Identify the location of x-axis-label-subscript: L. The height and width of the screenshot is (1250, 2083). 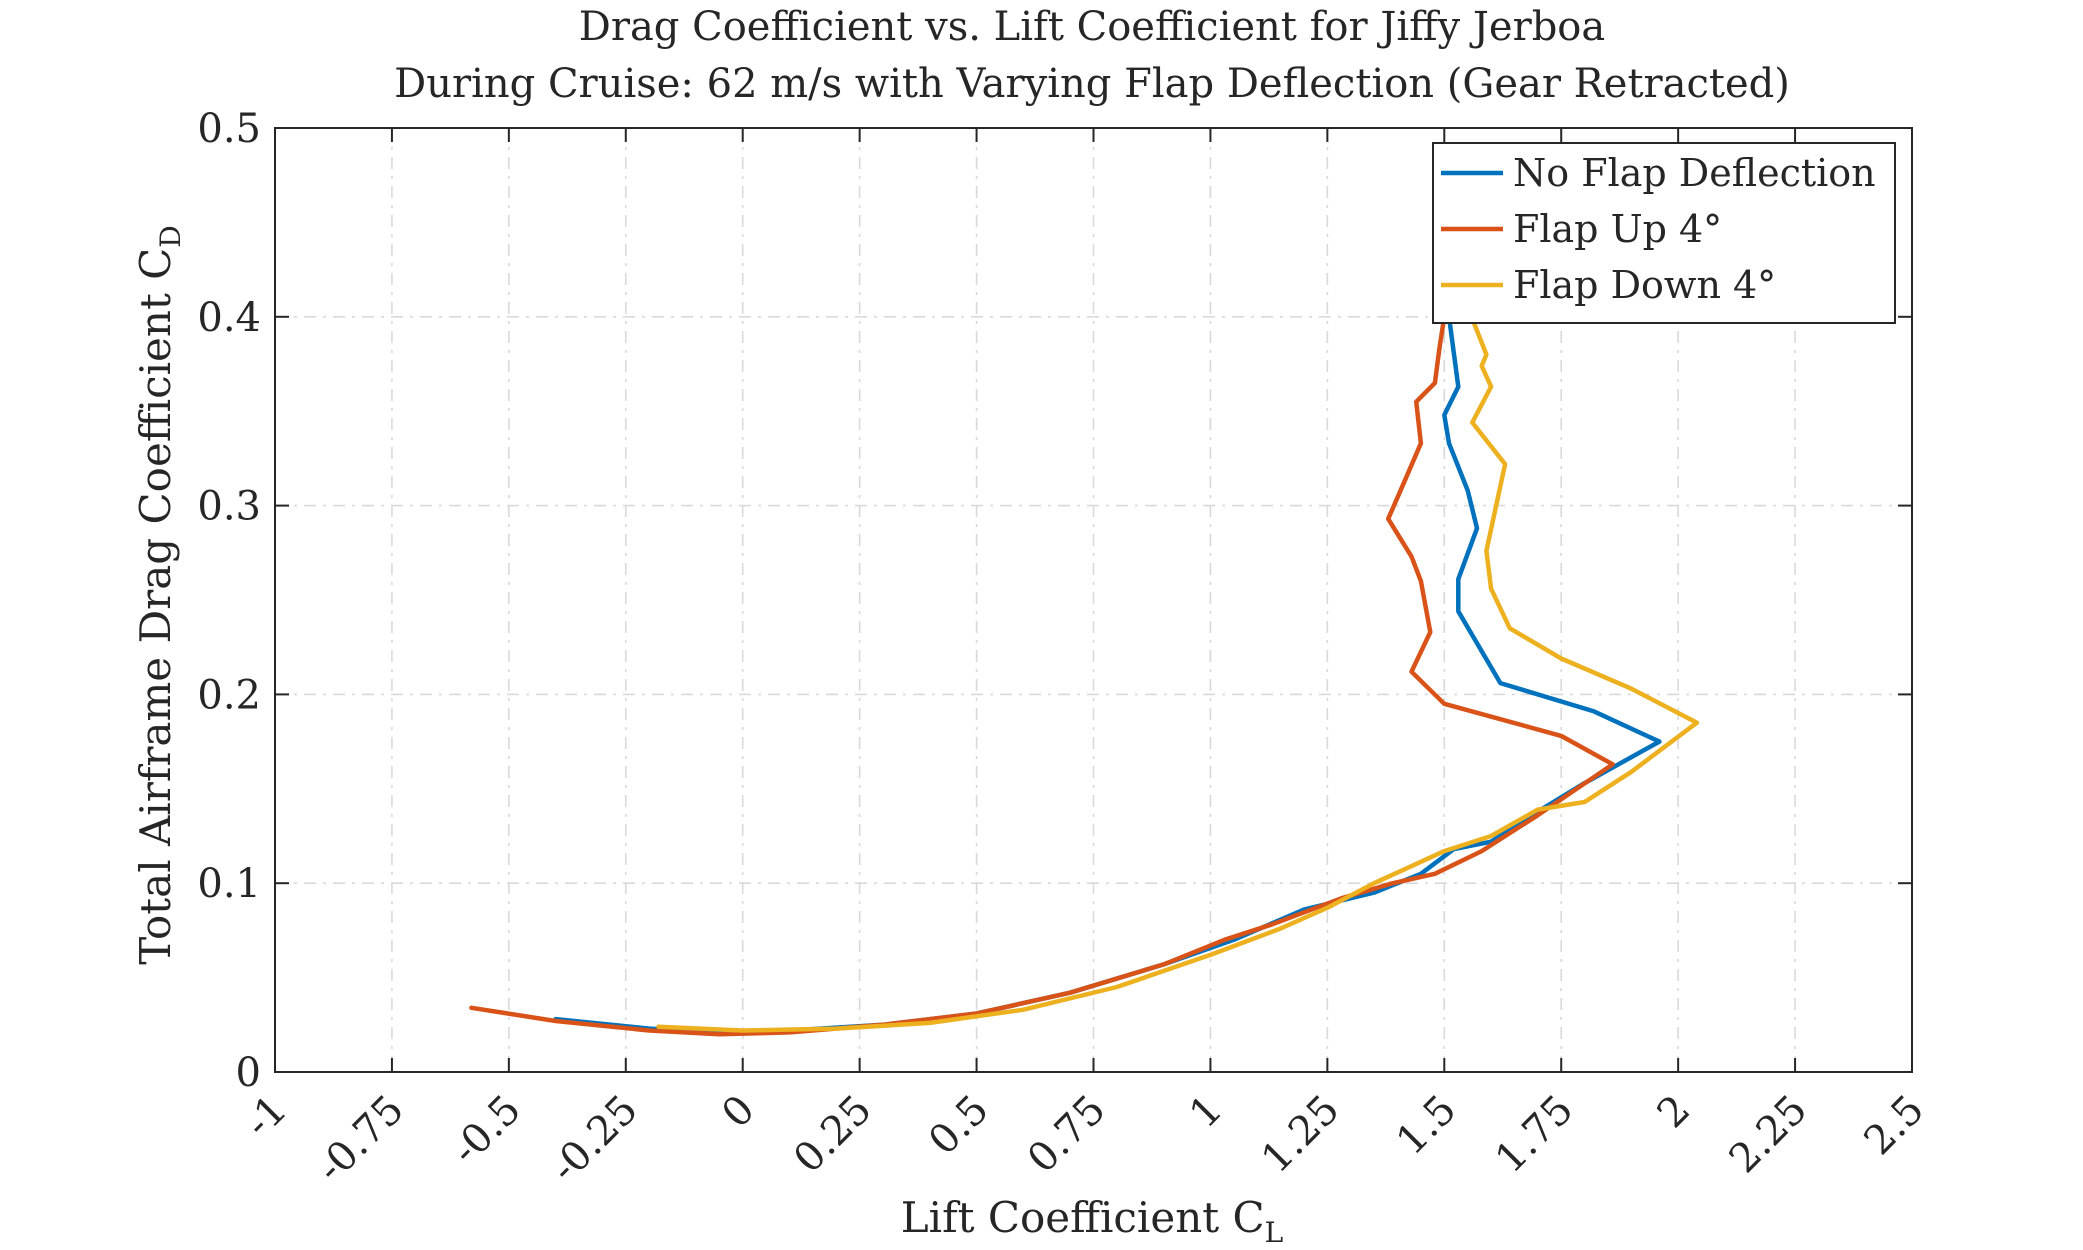
(1274, 1232).